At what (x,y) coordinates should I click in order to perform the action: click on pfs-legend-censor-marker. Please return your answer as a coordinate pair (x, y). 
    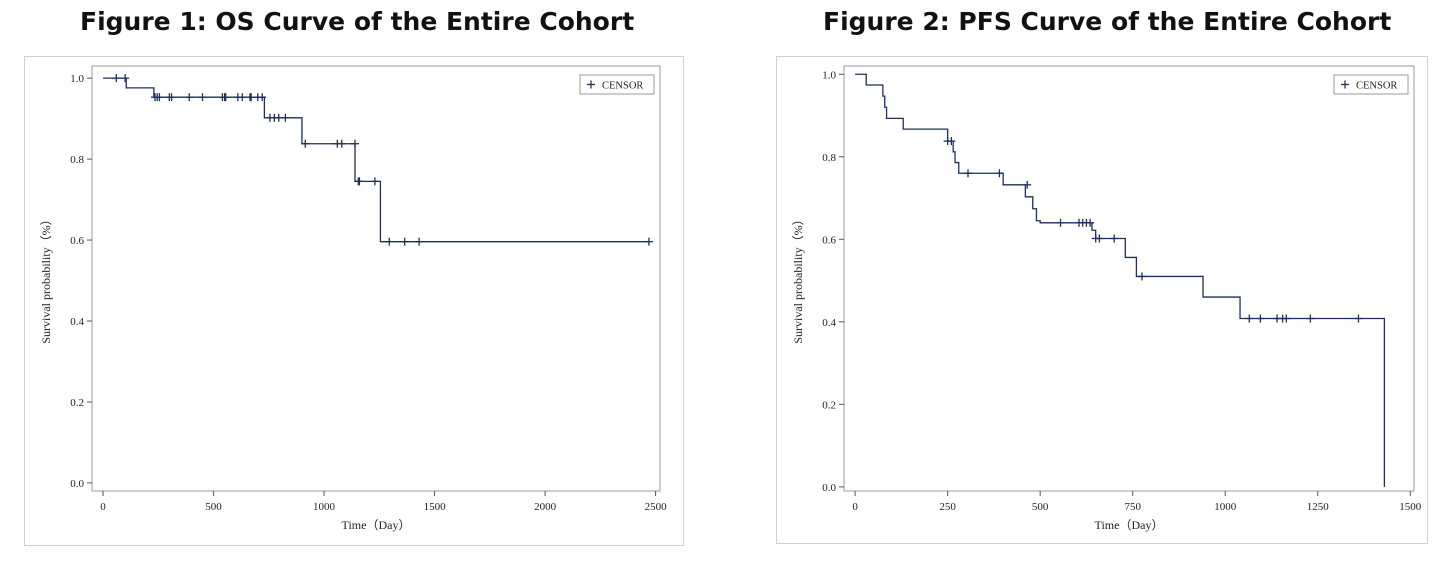
    Looking at the image, I should click on (1345, 84).